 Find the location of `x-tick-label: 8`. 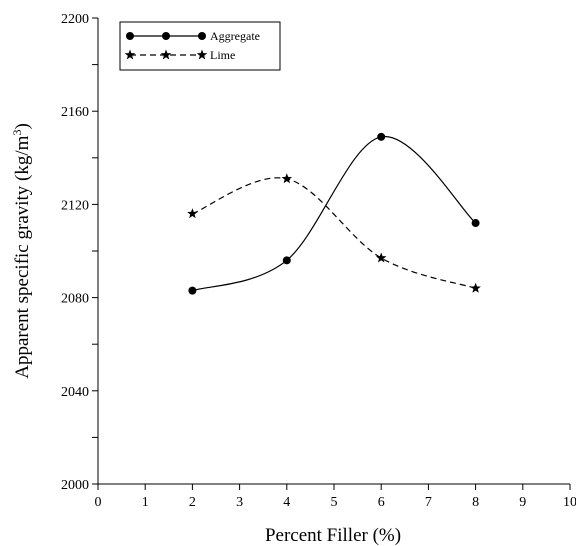

x-tick-label: 8 is located at coordinates (475, 502).